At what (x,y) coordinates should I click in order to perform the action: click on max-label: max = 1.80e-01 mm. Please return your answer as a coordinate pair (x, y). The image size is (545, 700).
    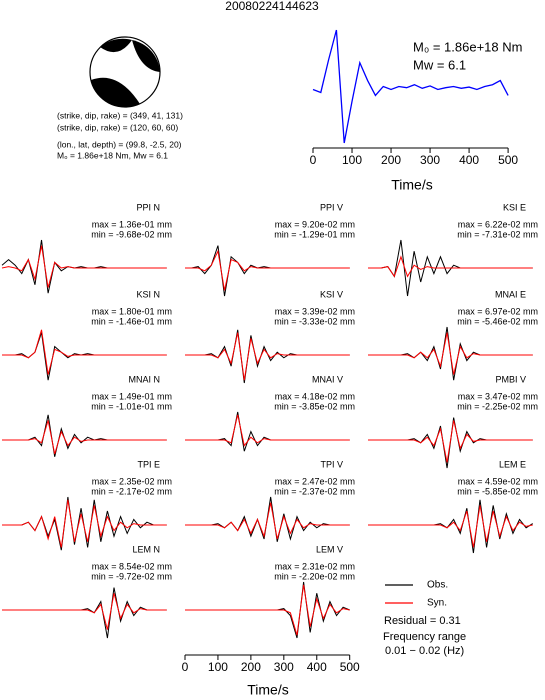
    Looking at the image, I should click on (132, 311).